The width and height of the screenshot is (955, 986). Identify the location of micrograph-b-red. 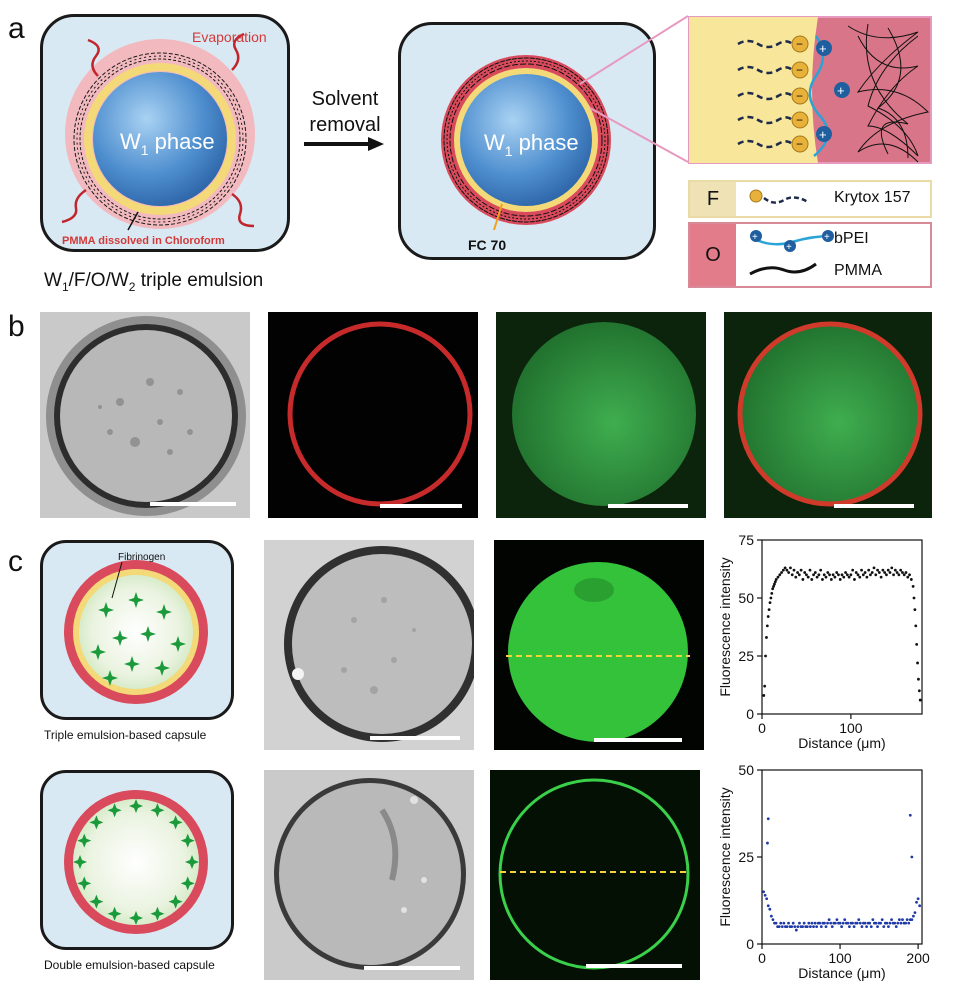
(373, 415).